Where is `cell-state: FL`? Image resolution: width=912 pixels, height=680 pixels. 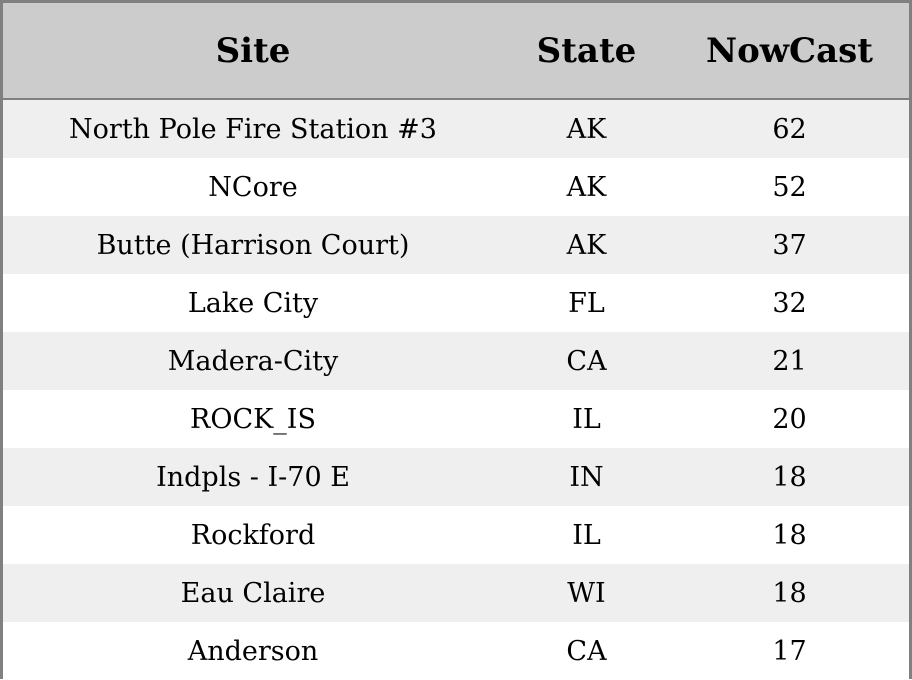 cell-state: FL is located at coordinates (586, 303).